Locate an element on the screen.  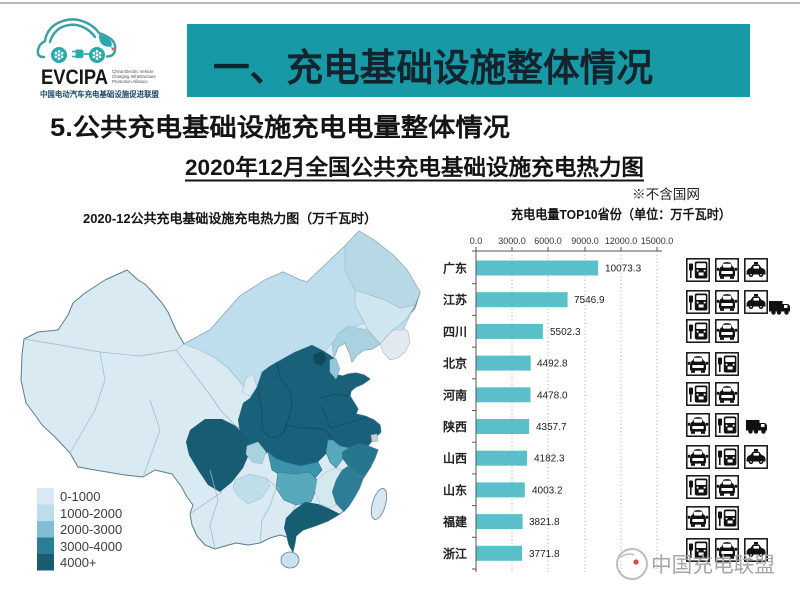
svg-text: 福建 is located at coordinates (455, 521).